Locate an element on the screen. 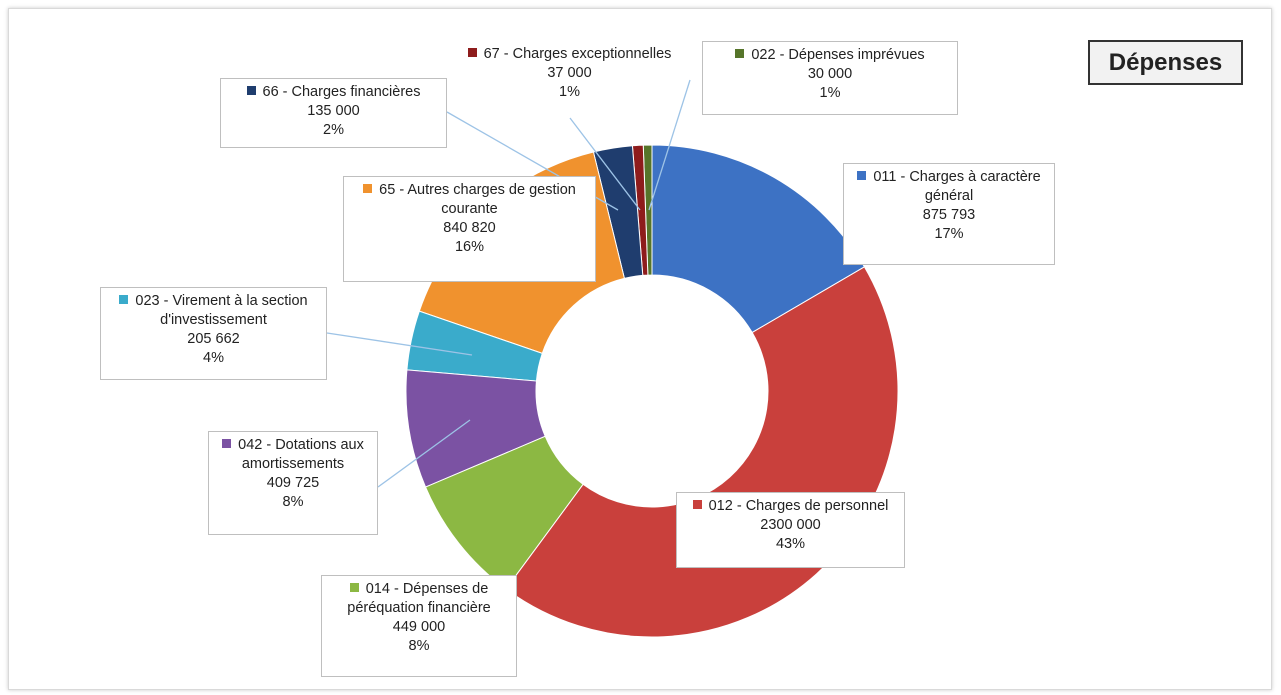 The image size is (1281, 695). data-label: 022 - Dépenses imprévues 30 000 1% is located at coordinates (830, 78).